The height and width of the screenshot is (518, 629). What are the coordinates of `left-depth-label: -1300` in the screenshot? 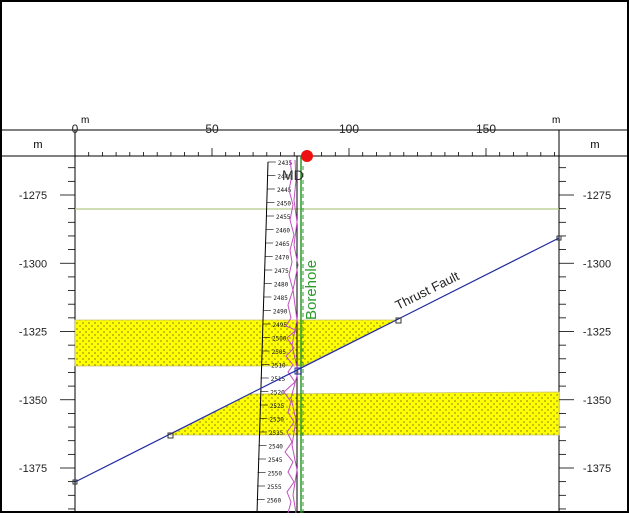 It's located at (33, 264).